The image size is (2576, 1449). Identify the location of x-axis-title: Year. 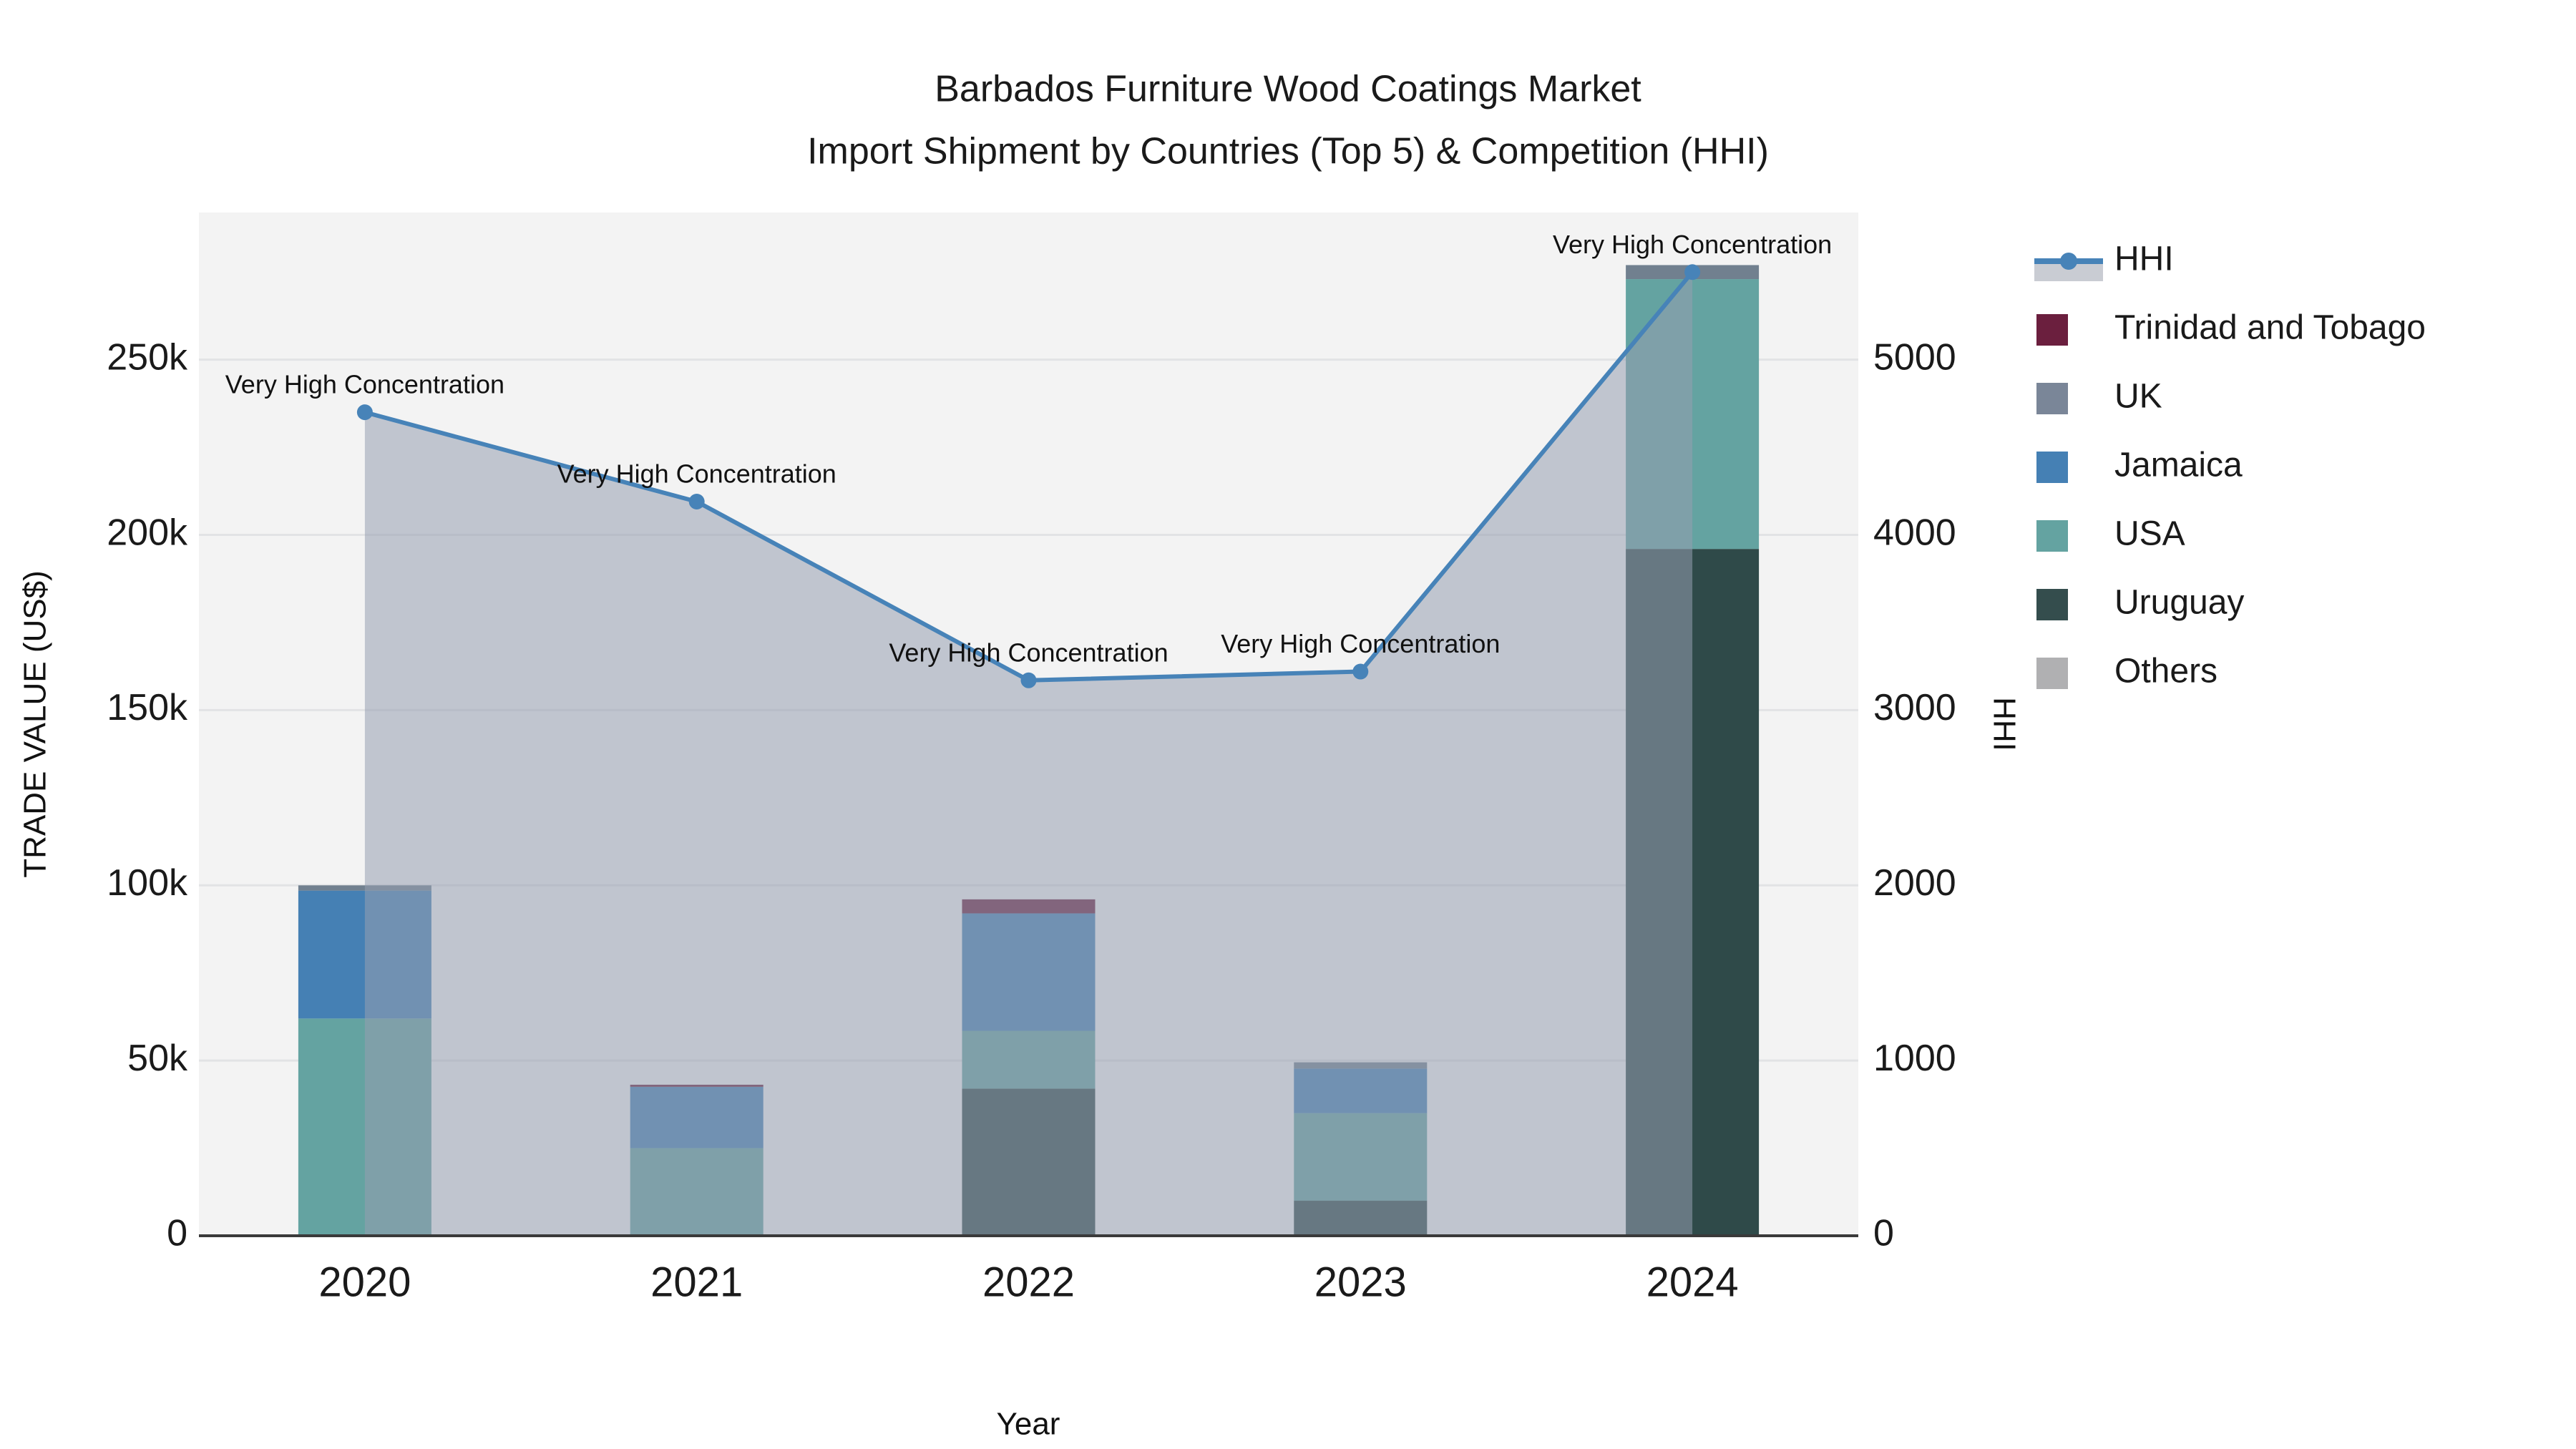
(1028, 1424).